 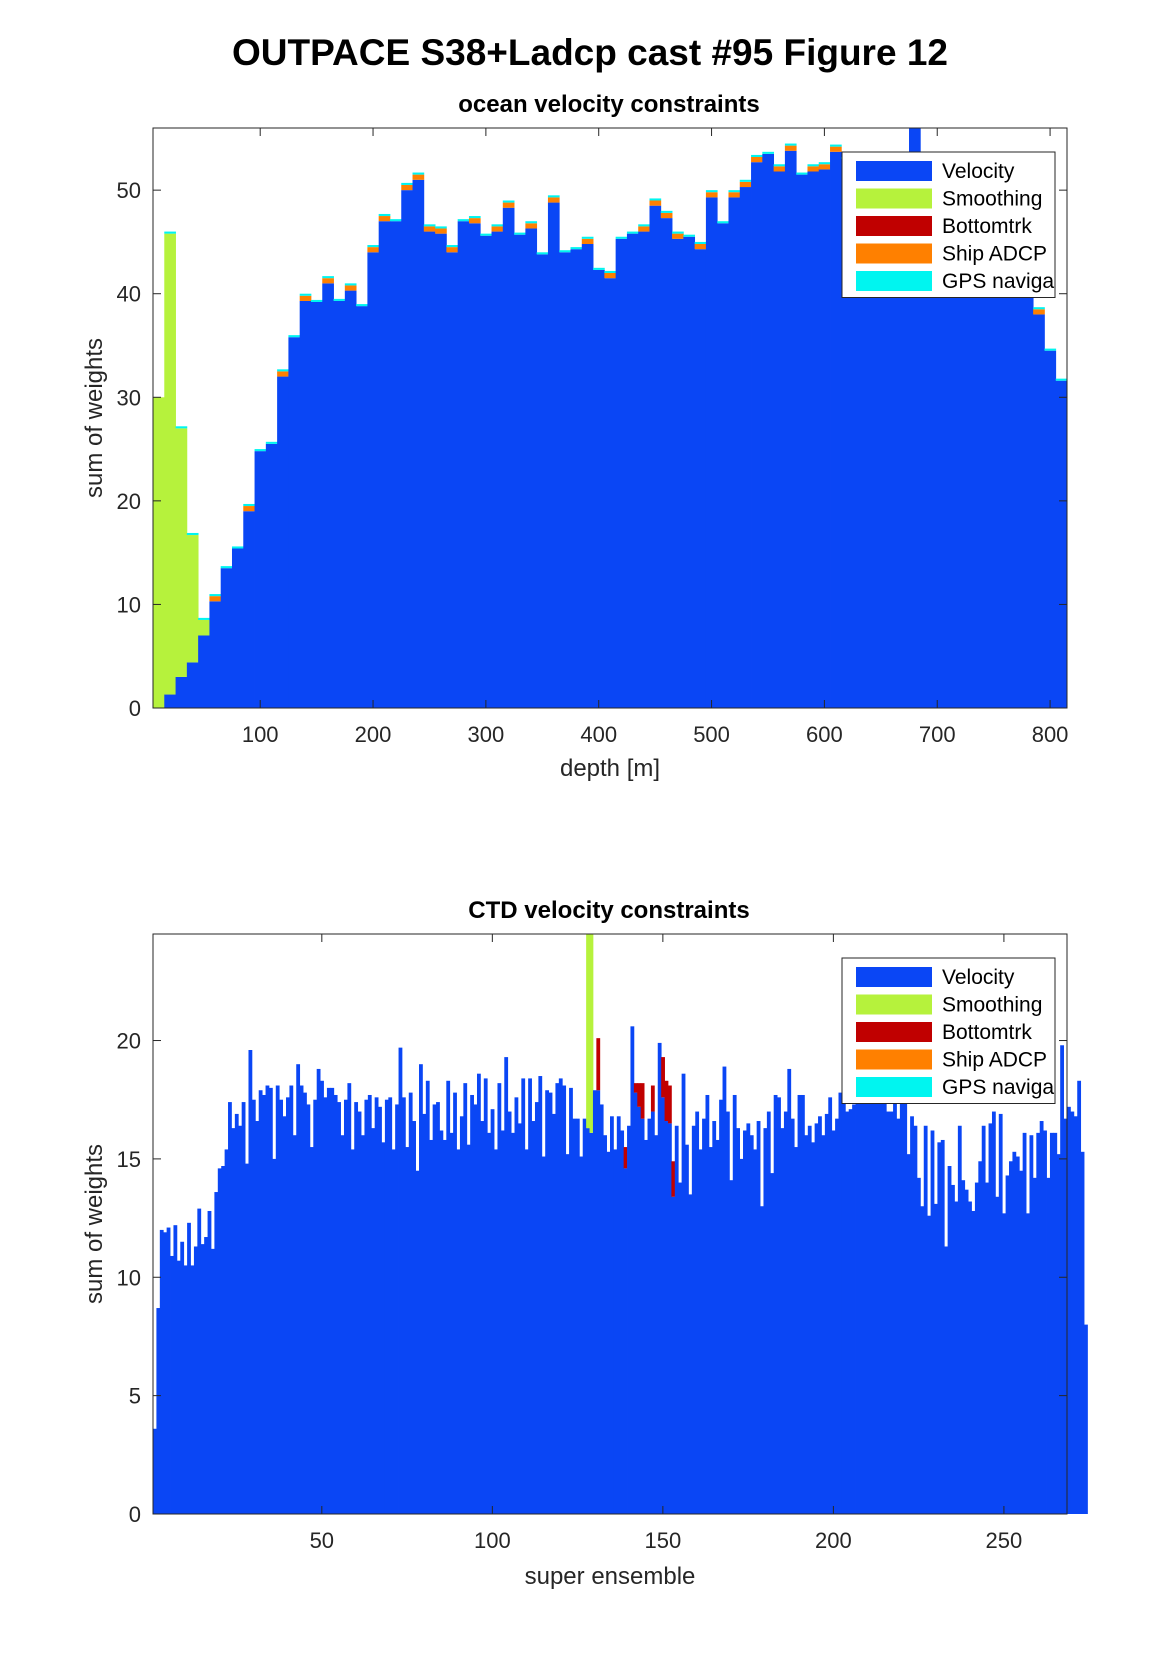 I want to click on x-tick-label: 400, so click(x=598, y=734).